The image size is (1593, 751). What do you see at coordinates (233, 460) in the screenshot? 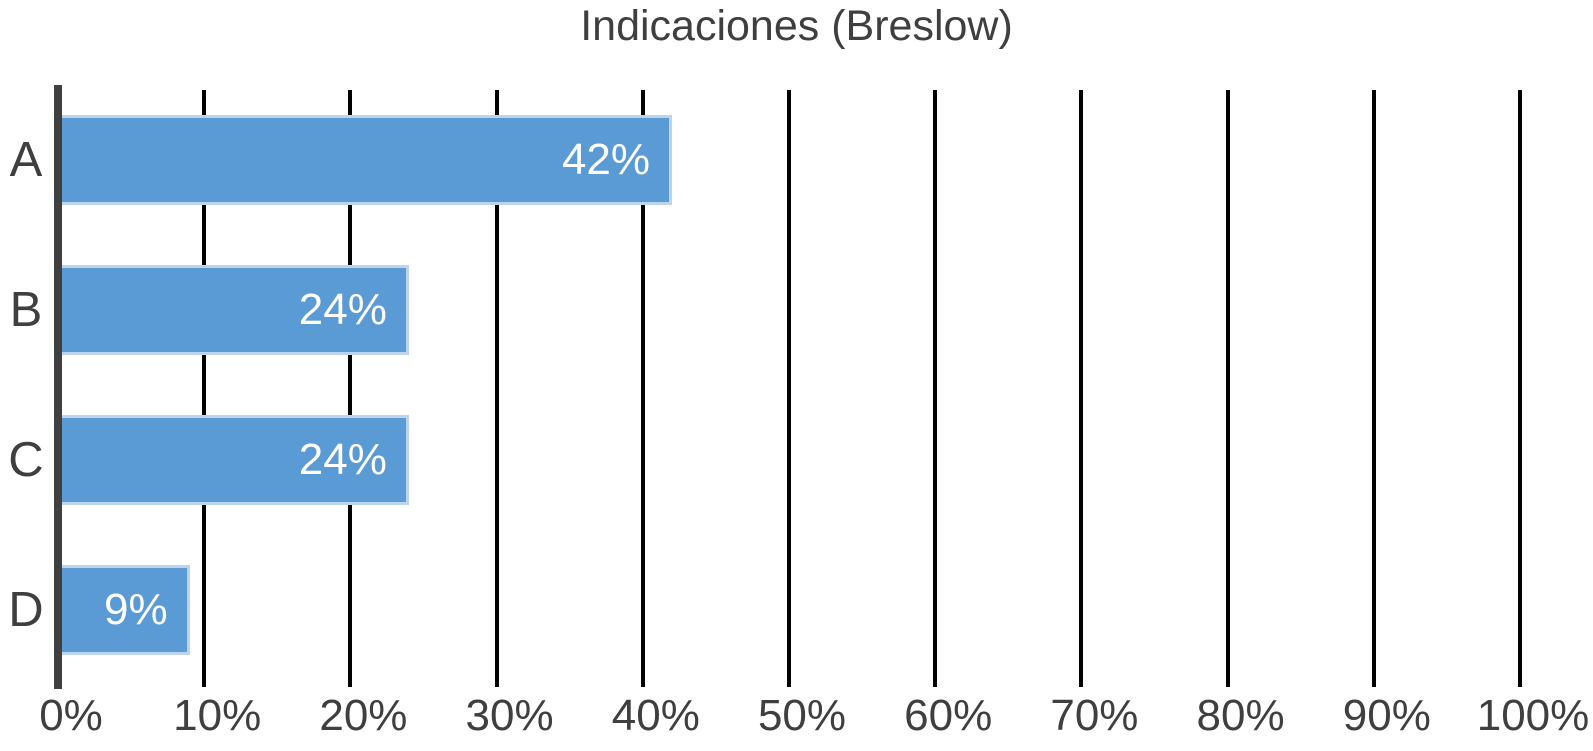
I see `bar-c: 24%` at bounding box center [233, 460].